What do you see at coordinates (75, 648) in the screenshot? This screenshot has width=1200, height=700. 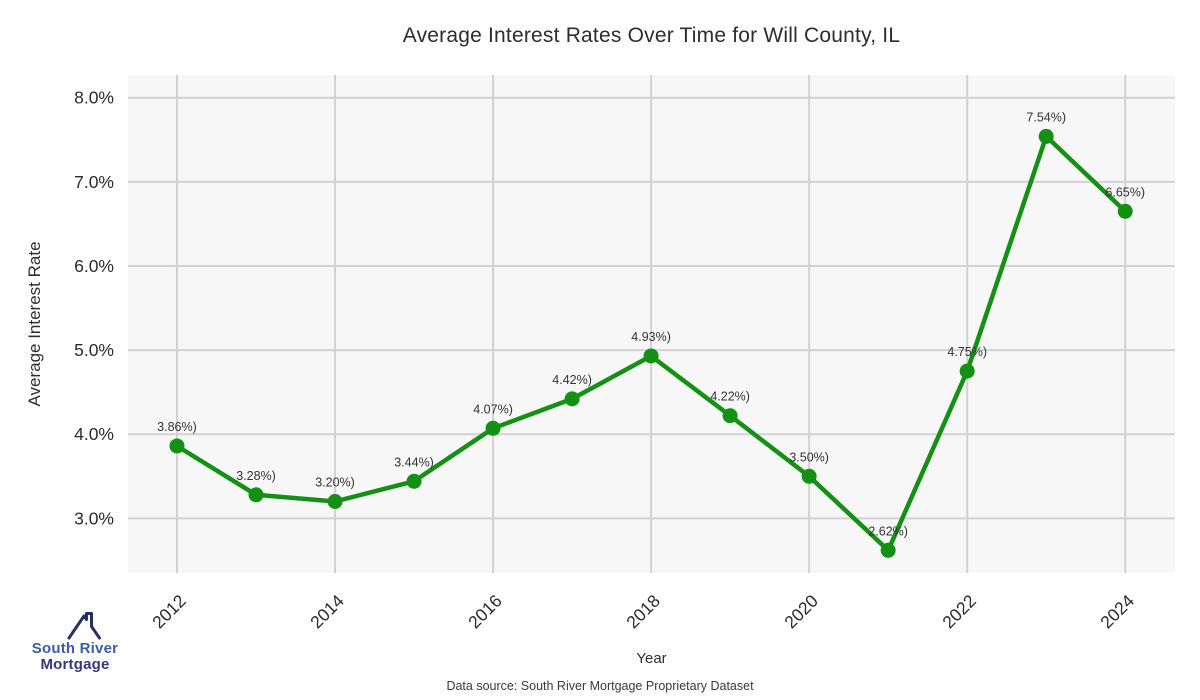 I see `logo-text-south-river: South River` at bounding box center [75, 648].